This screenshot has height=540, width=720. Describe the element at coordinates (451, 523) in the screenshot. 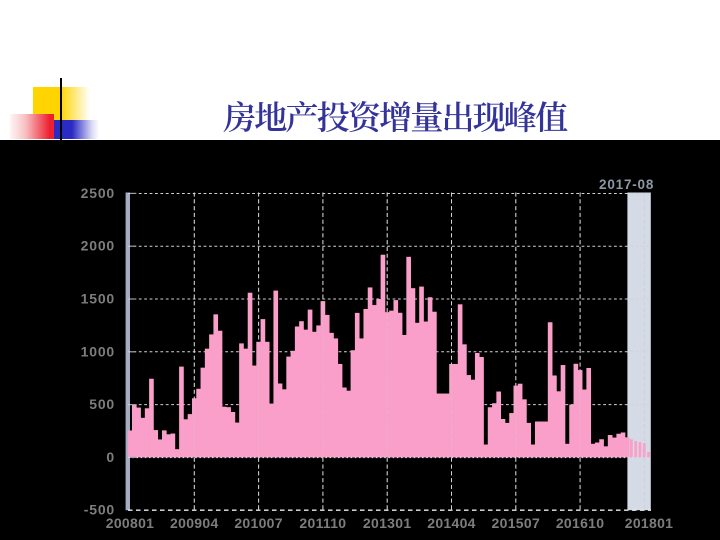

I see `svg-text: 201404` at that location.